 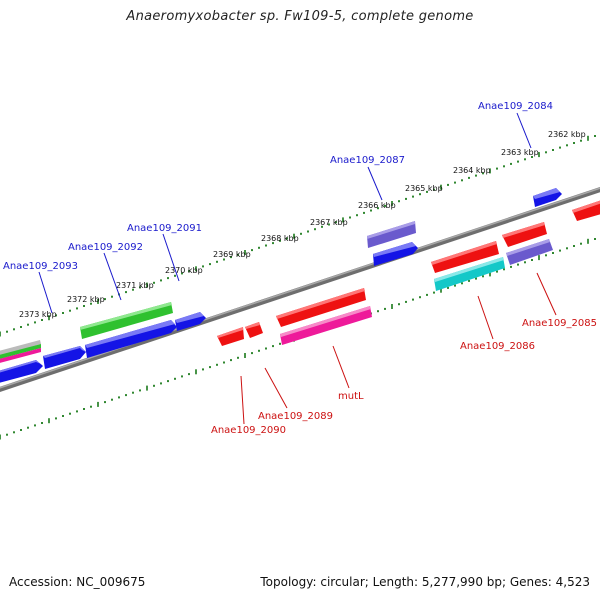 What do you see at coordinates (465, 257) in the screenshot?
I see `gene-Anae109_2086` at bounding box center [465, 257].